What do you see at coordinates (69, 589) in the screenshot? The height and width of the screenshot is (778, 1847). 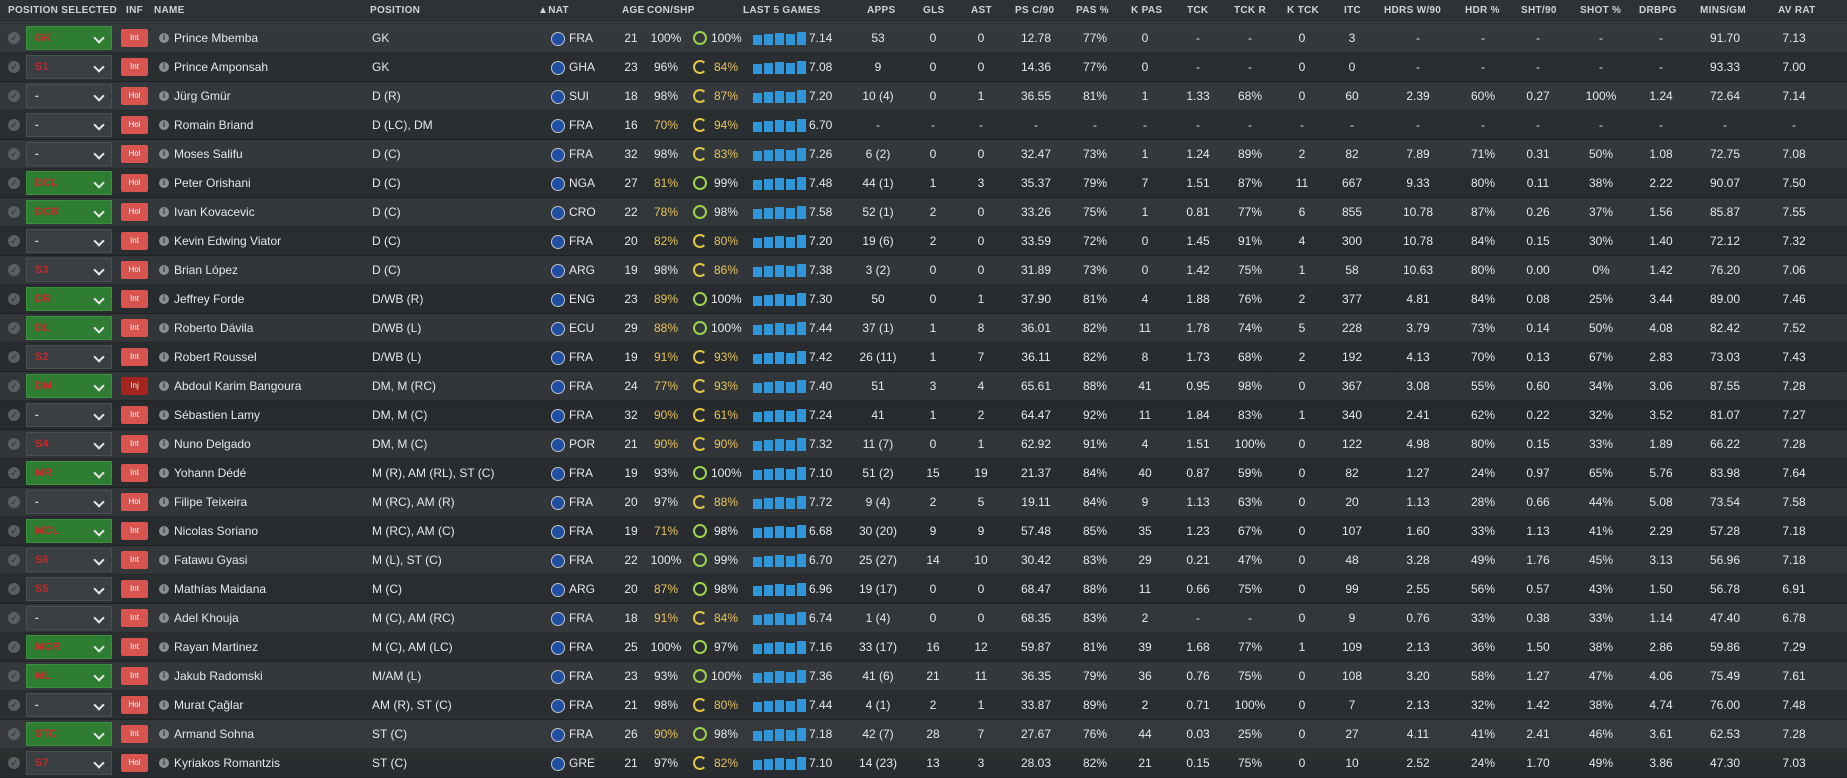 I see `position-select-dropdown: S5` at bounding box center [69, 589].